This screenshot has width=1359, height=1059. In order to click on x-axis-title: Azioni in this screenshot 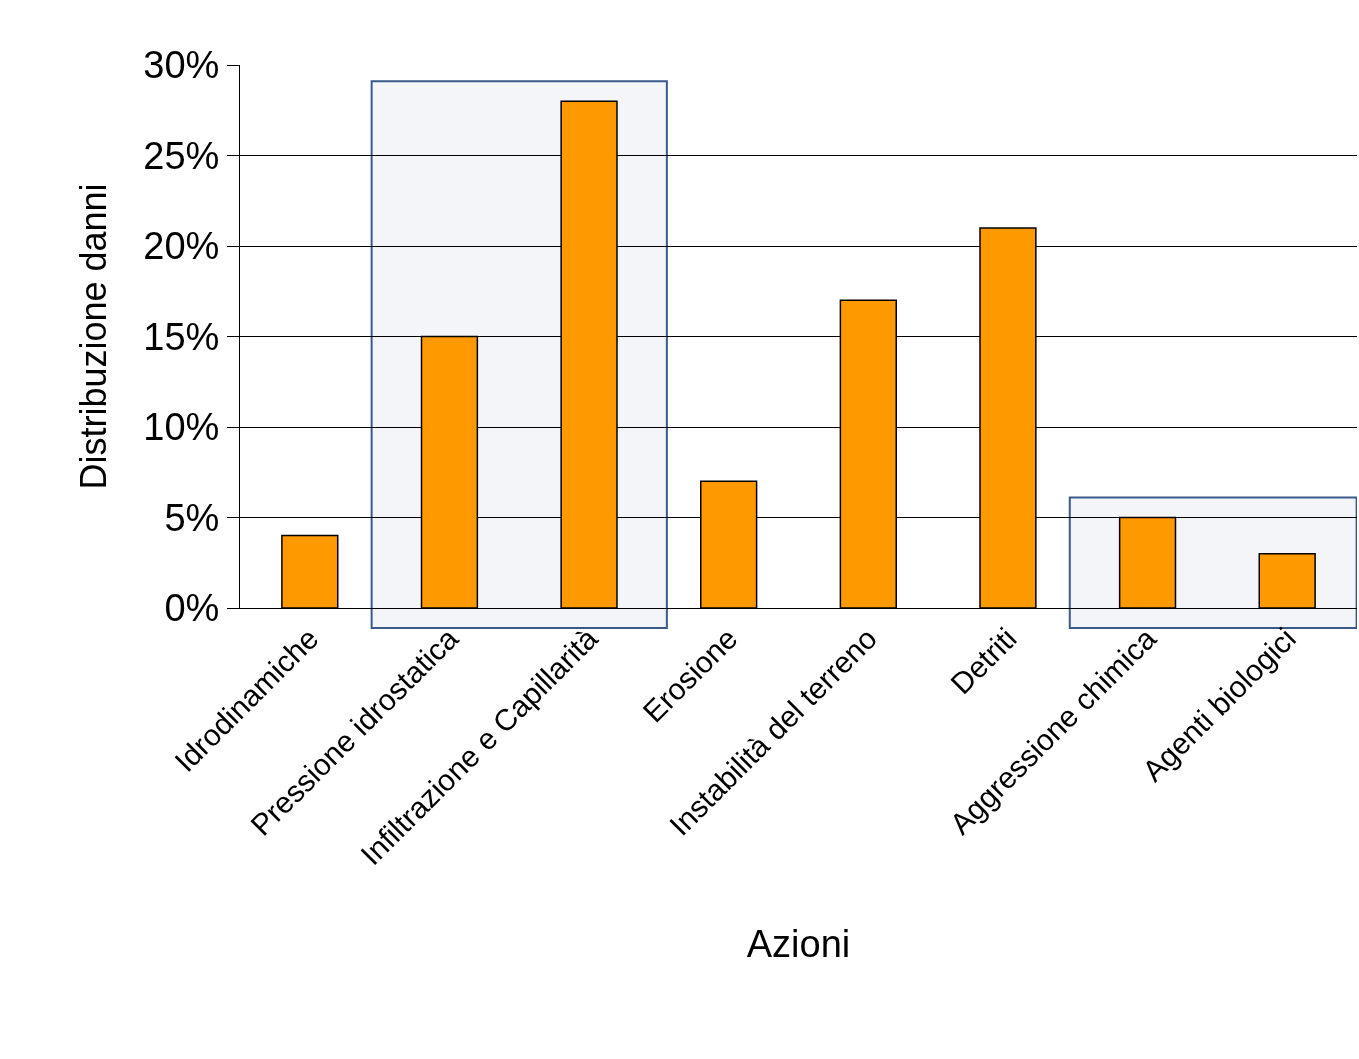, I will do `click(798, 944)`.